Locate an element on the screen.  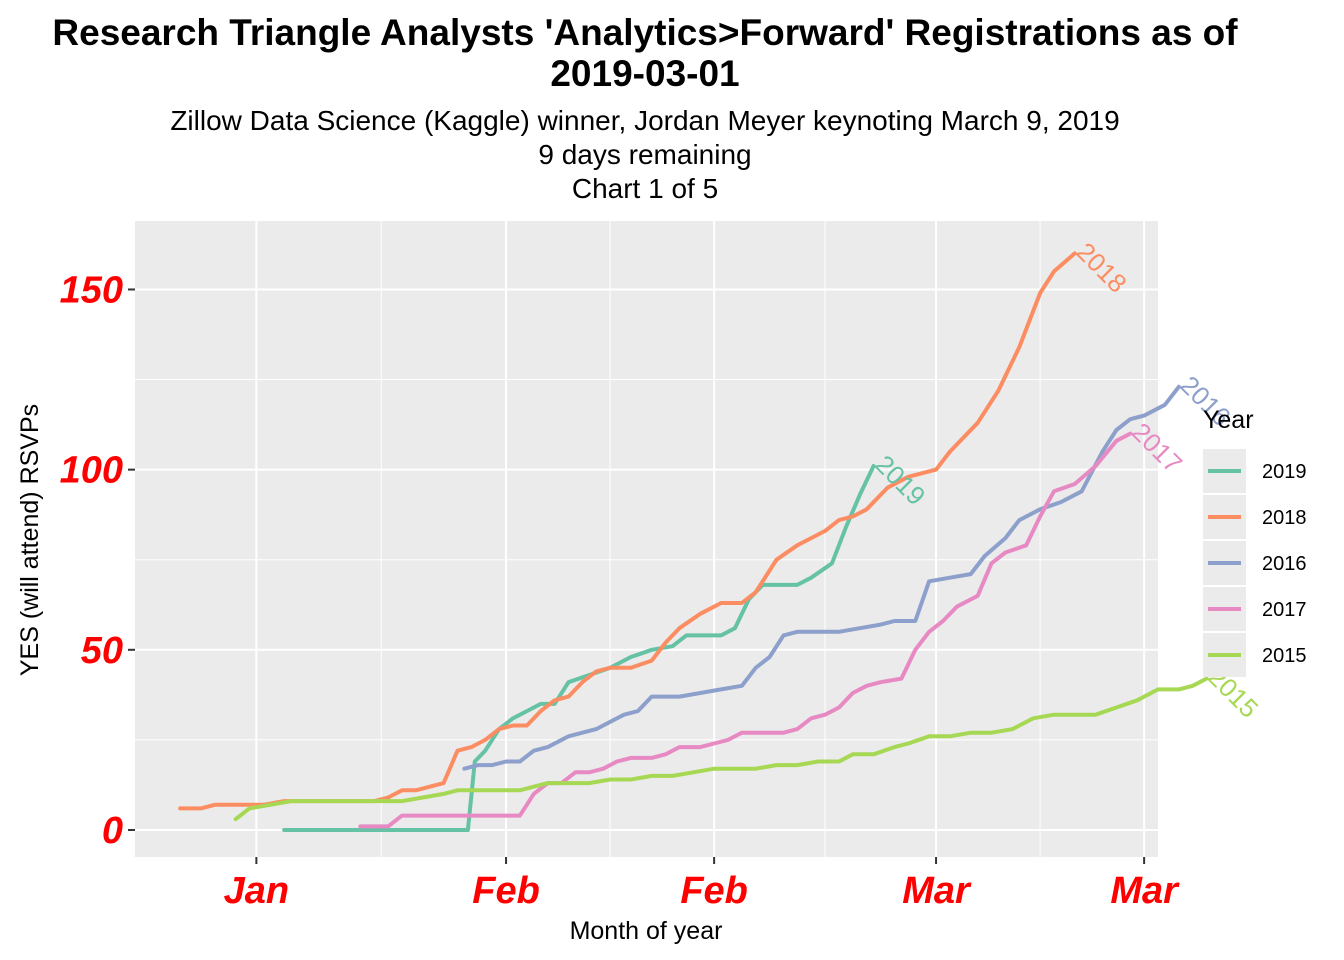
y-axis-label: YES (will attend) RSVPs is located at coordinates (30, 540).